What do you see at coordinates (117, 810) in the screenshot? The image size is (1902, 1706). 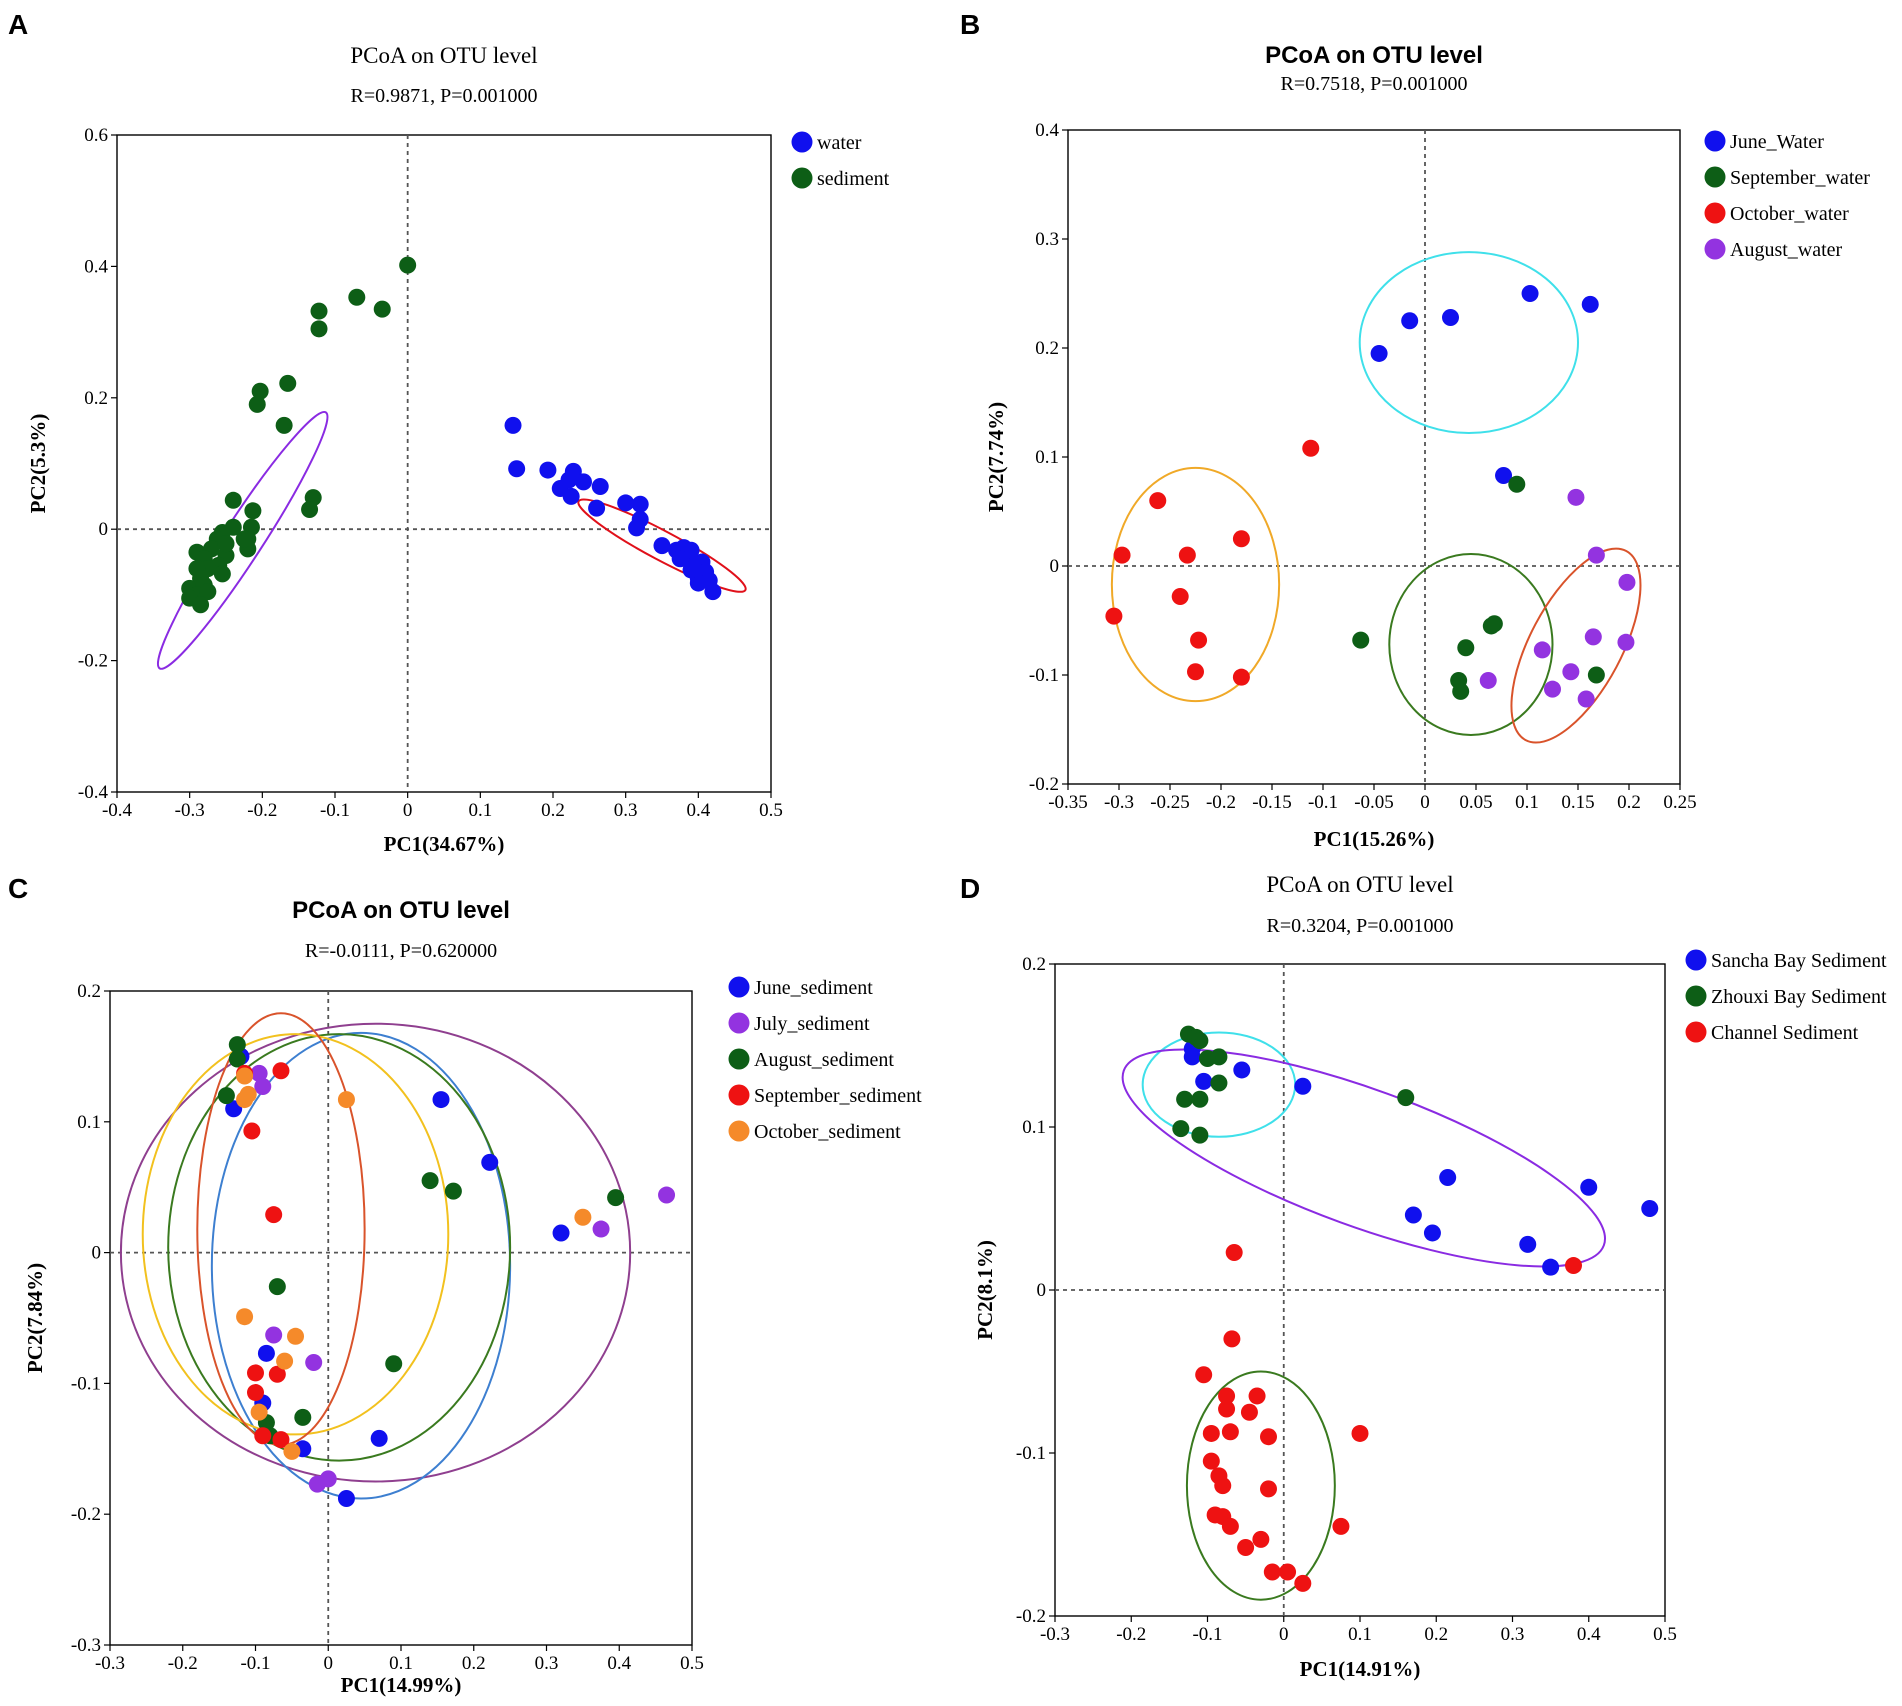 I see `x-tick-label: -0.4` at bounding box center [117, 810].